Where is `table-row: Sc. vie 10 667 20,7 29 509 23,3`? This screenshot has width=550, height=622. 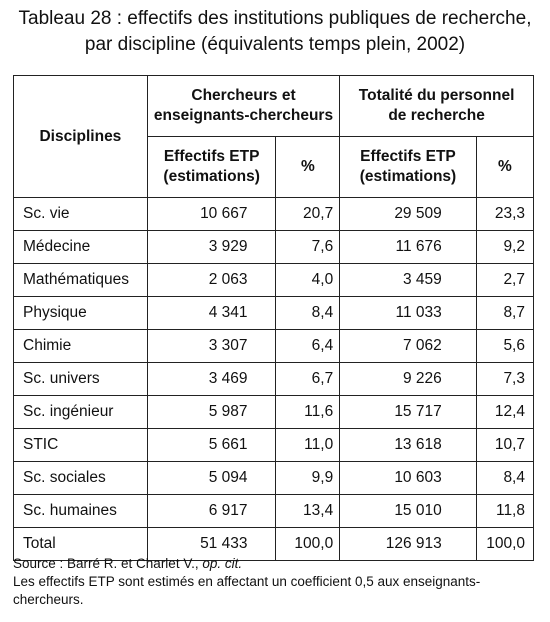
table-row: Sc. vie 10 667 20,7 29 509 23,3 is located at coordinates (274, 214).